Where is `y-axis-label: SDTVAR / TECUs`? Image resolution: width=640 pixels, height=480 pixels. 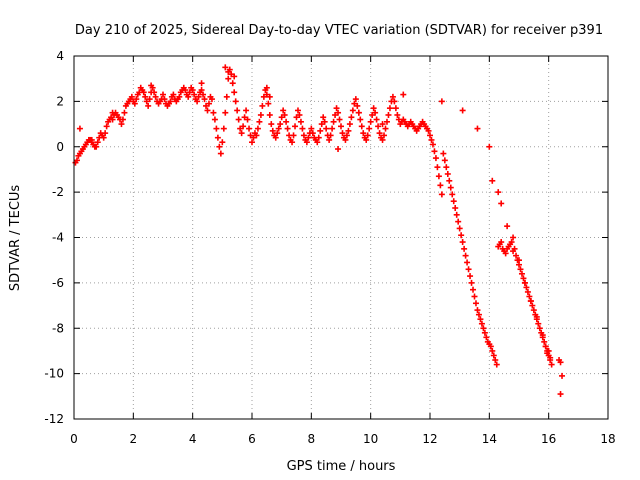
y-axis-label: SDTVAR / TECUs is located at coordinates (15, 238).